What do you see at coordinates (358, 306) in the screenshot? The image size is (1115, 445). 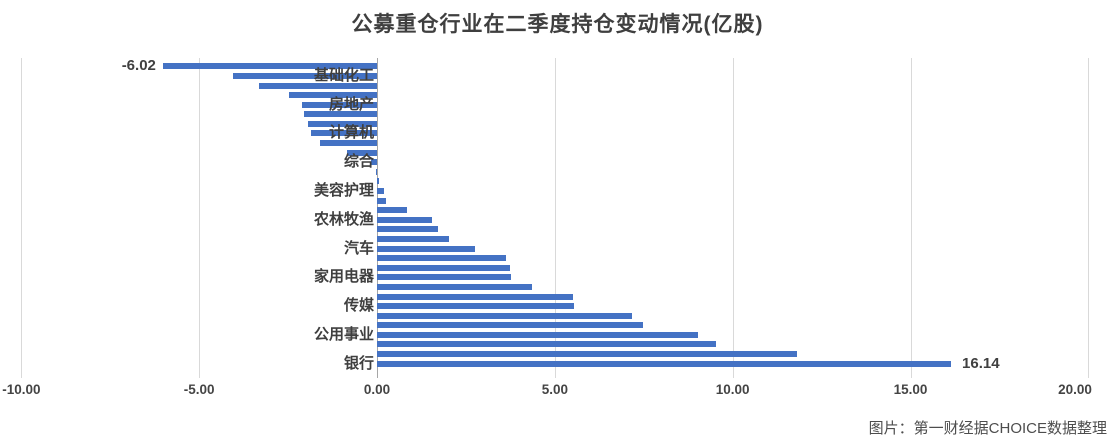 I see `category-label: 传媒` at bounding box center [358, 306].